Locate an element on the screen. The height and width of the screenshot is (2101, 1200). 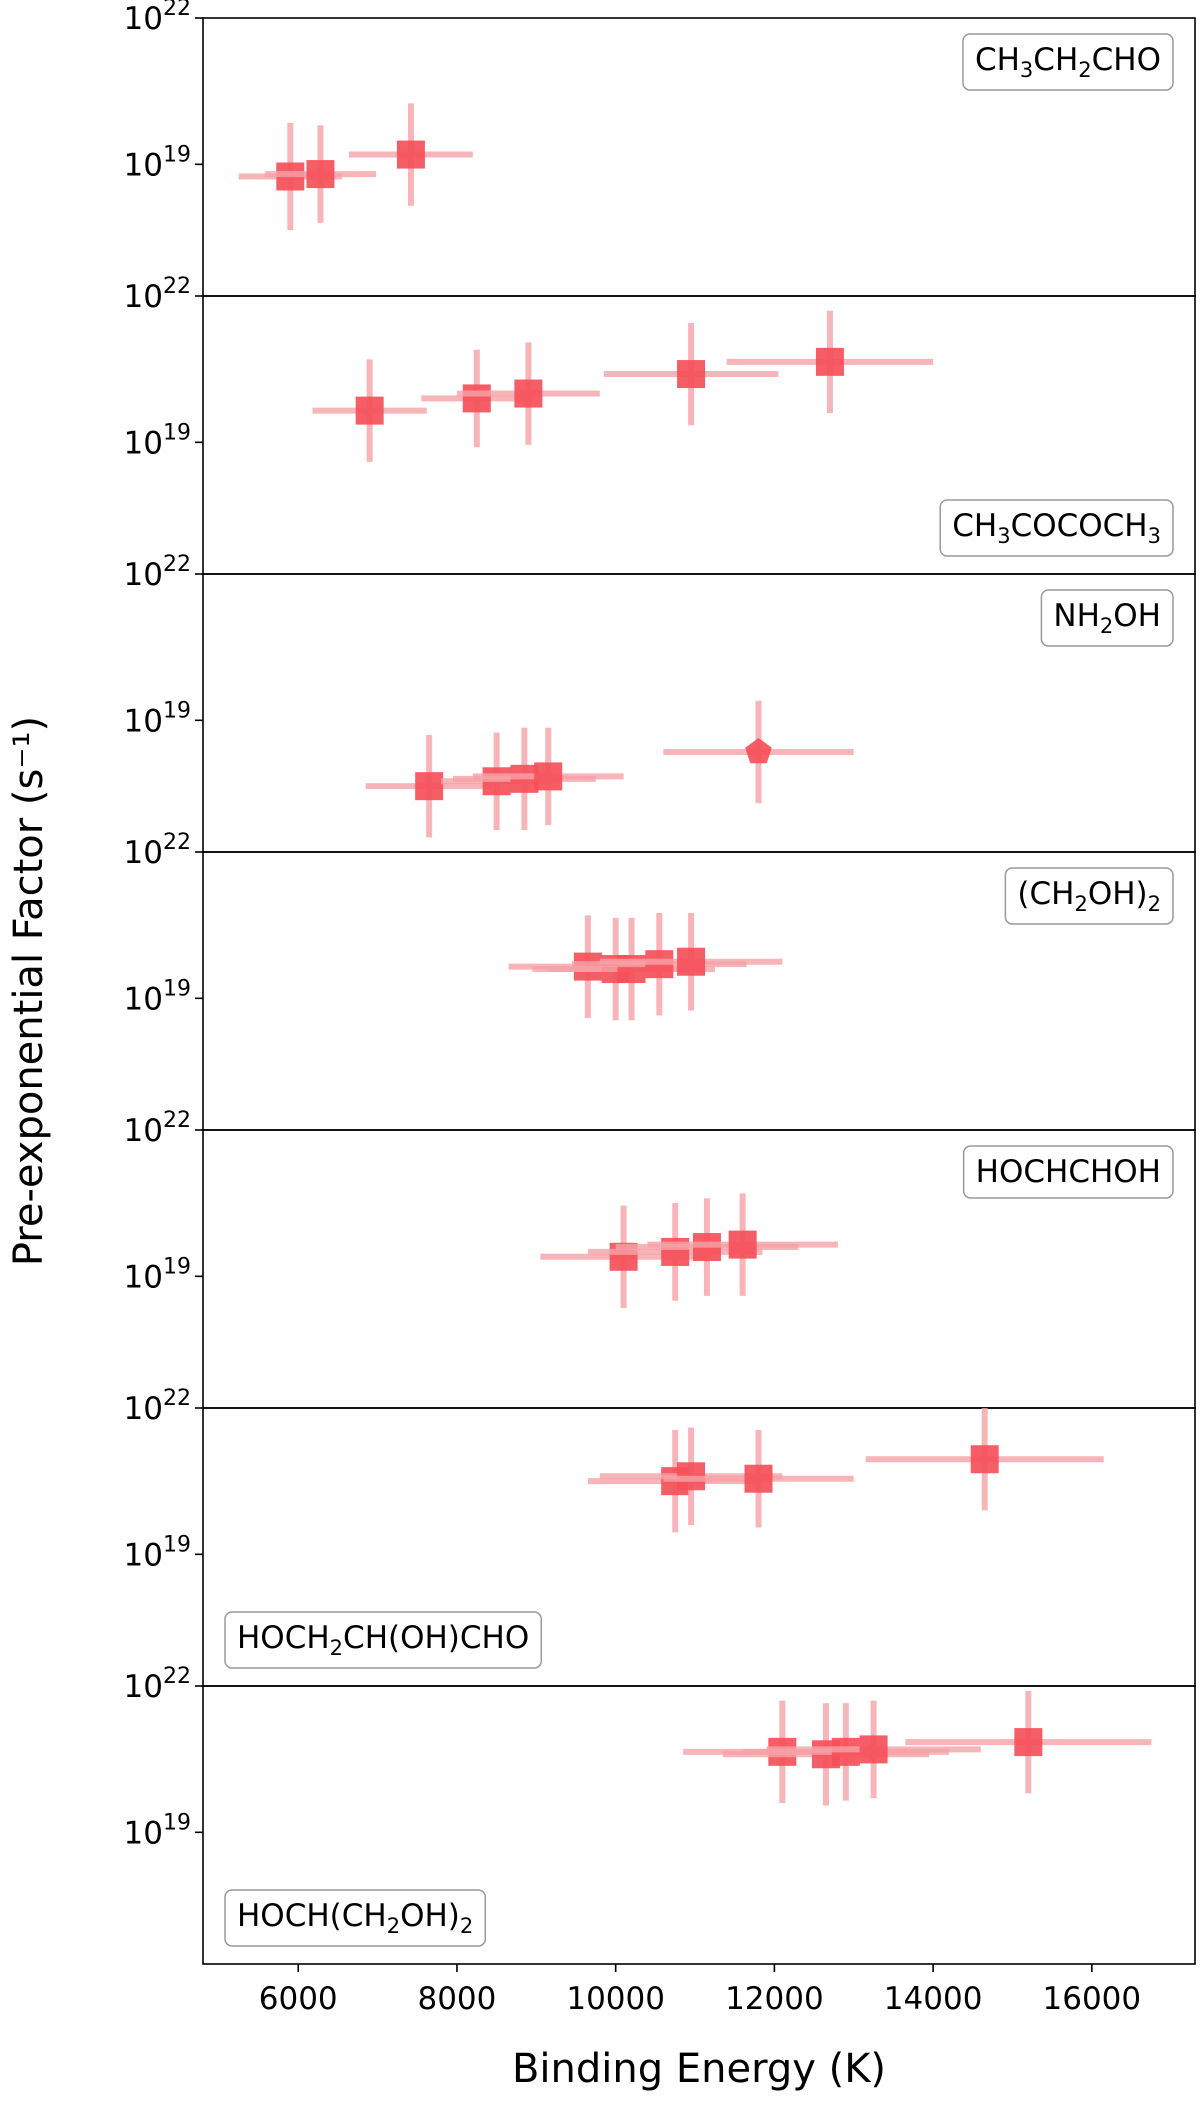
y-axis-label: Pre-exponential Factor (s⁻¹) is located at coordinates (29, 991).